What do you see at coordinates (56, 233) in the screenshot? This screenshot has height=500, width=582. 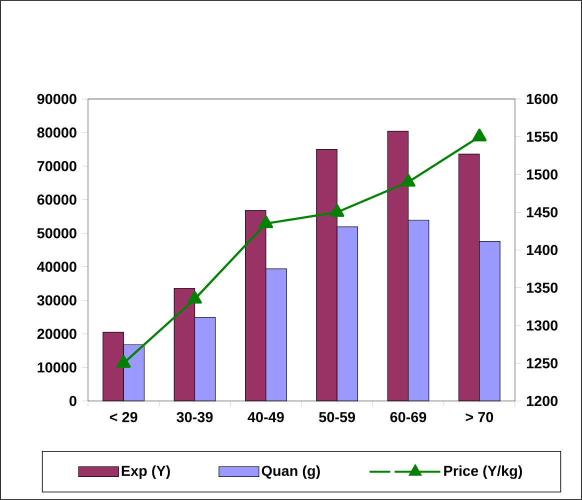 I see `y-tick-label: 50000` at bounding box center [56, 233].